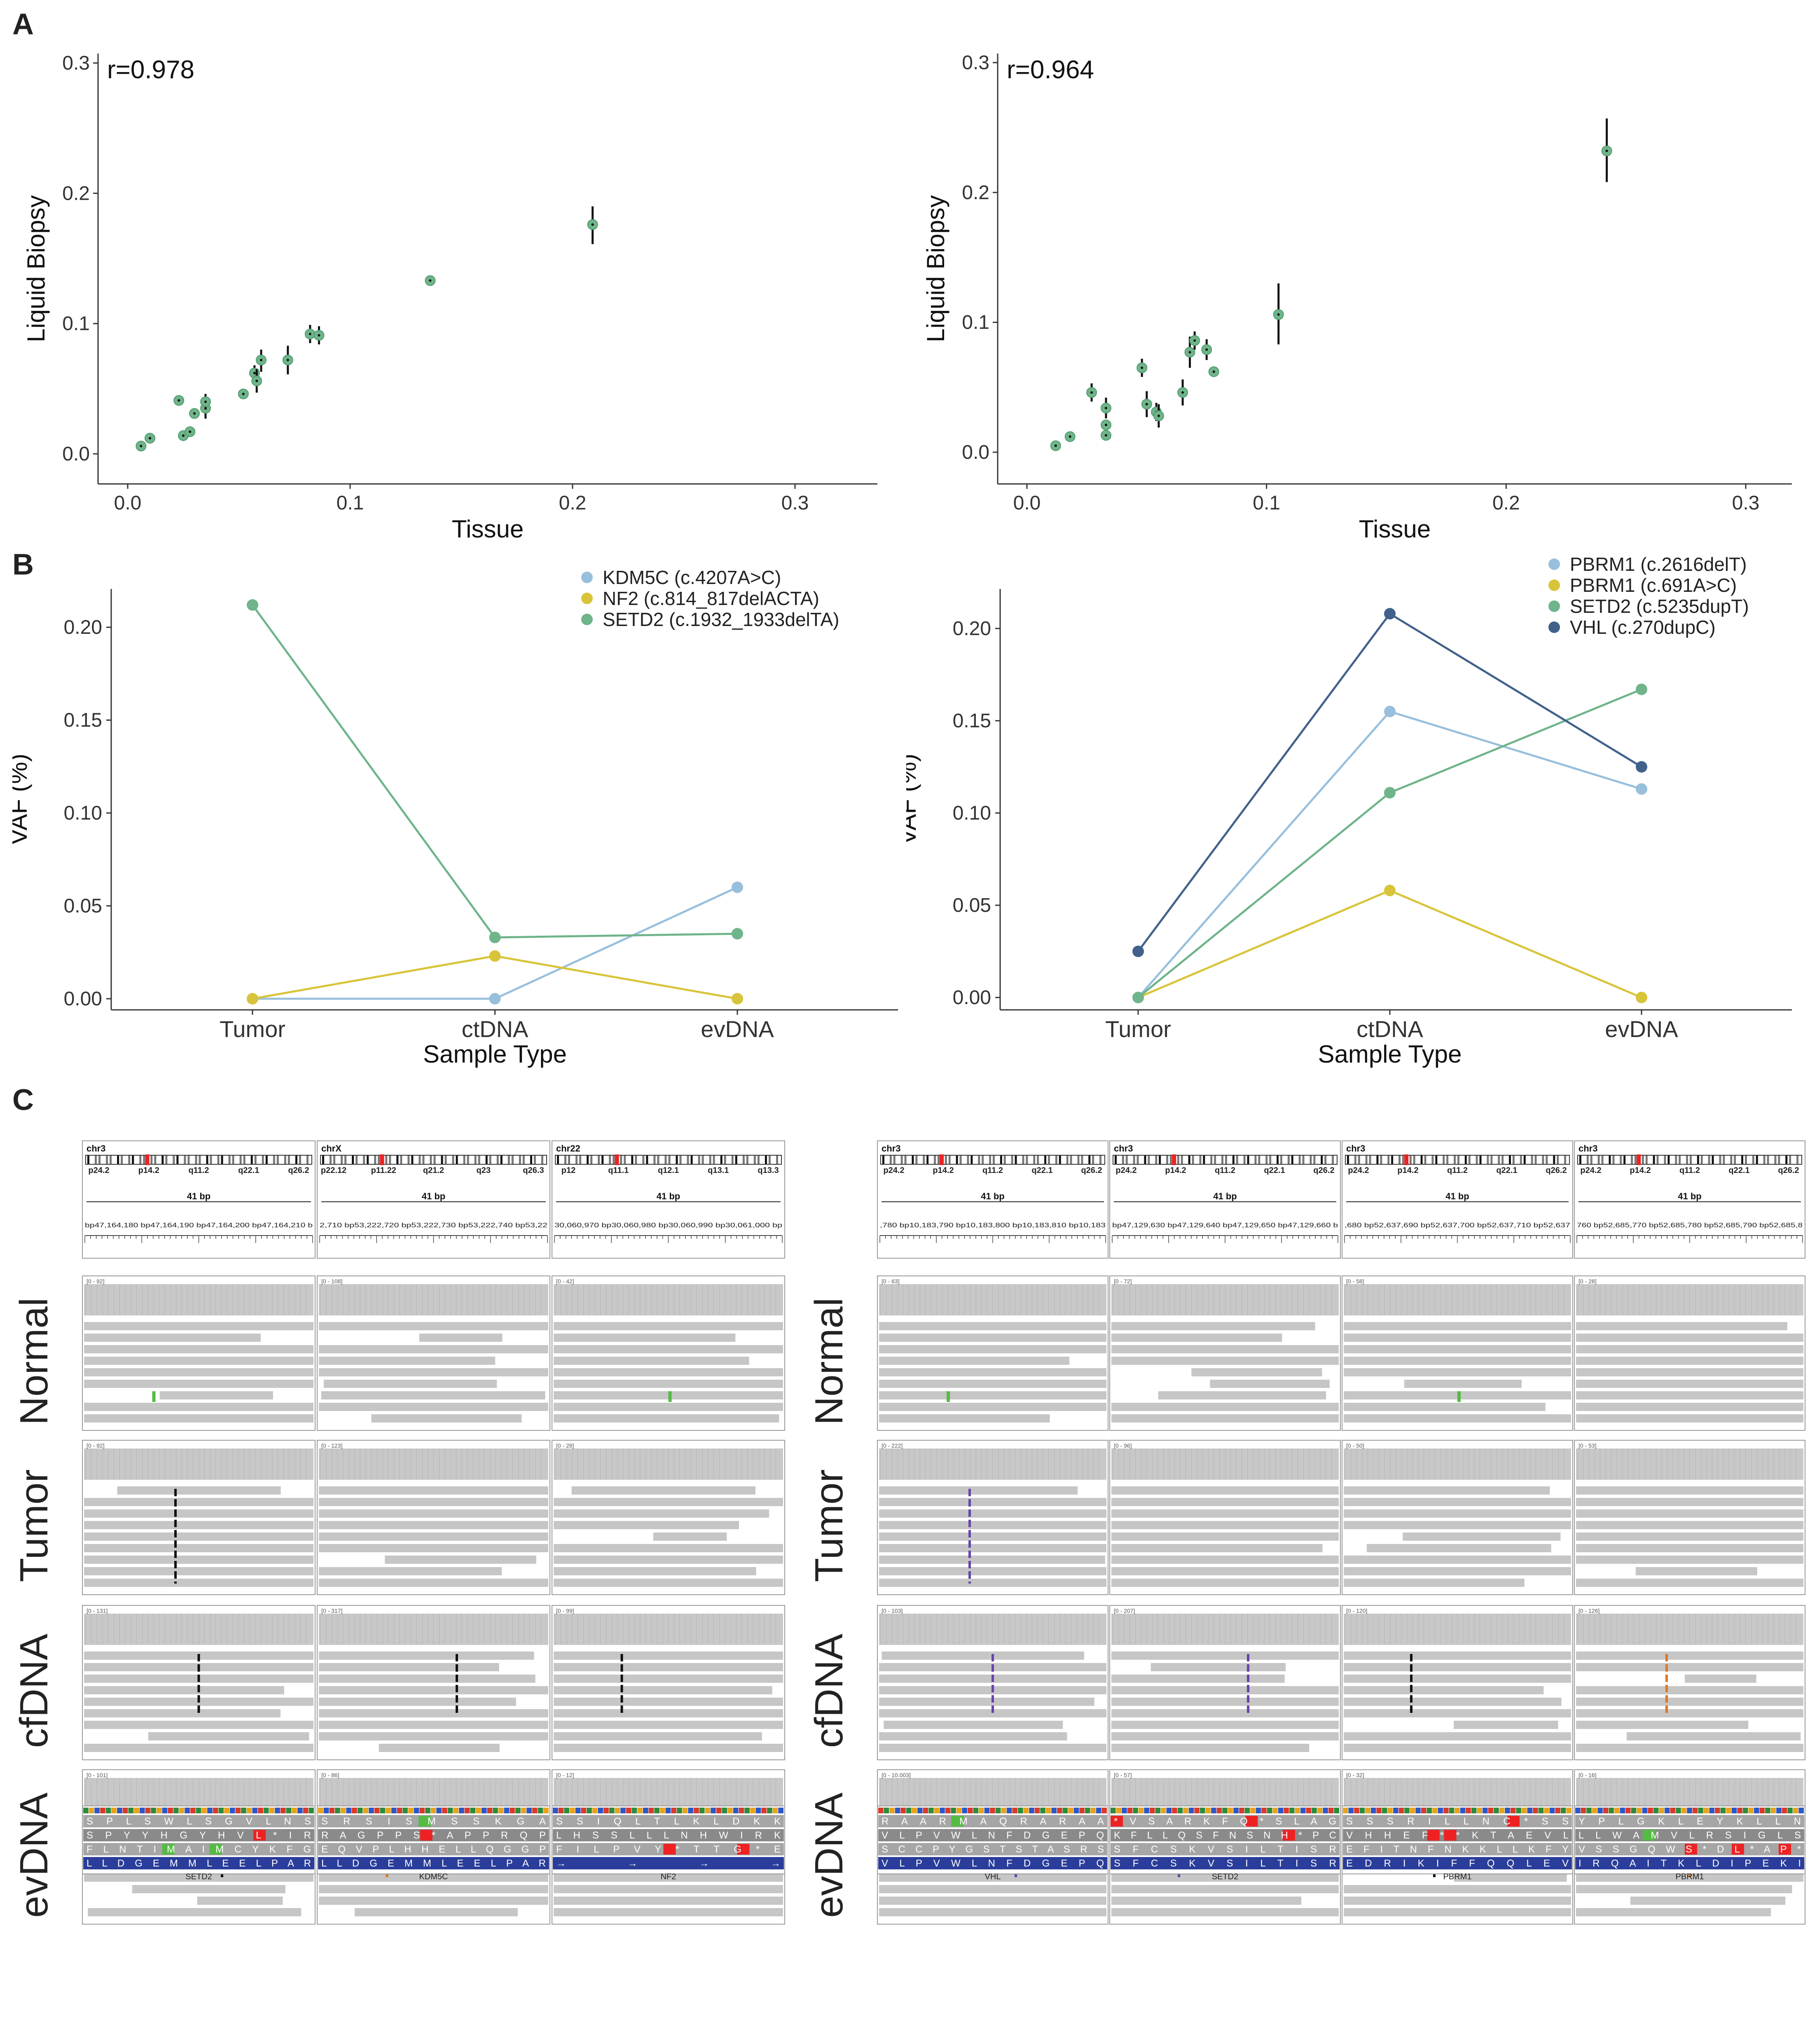  Describe the element at coordinates (430, 280) in the screenshot. I see `scatter-point-center` at that location.